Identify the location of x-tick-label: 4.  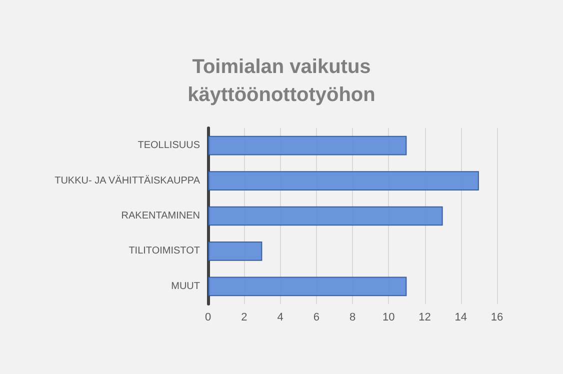
(280, 318).